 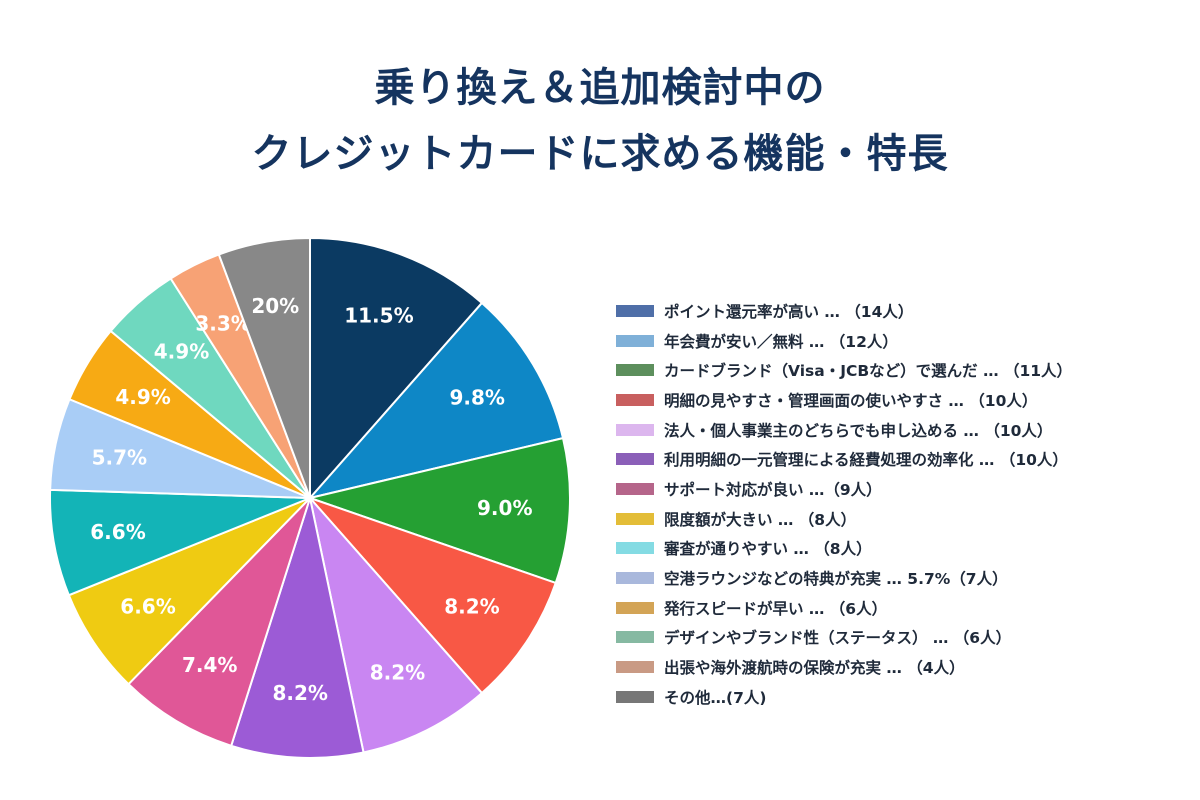 I want to click on legend-label-6: 利用明細の一元管理による経費処理の効率化 … （10人）, so click(x=866, y=460).